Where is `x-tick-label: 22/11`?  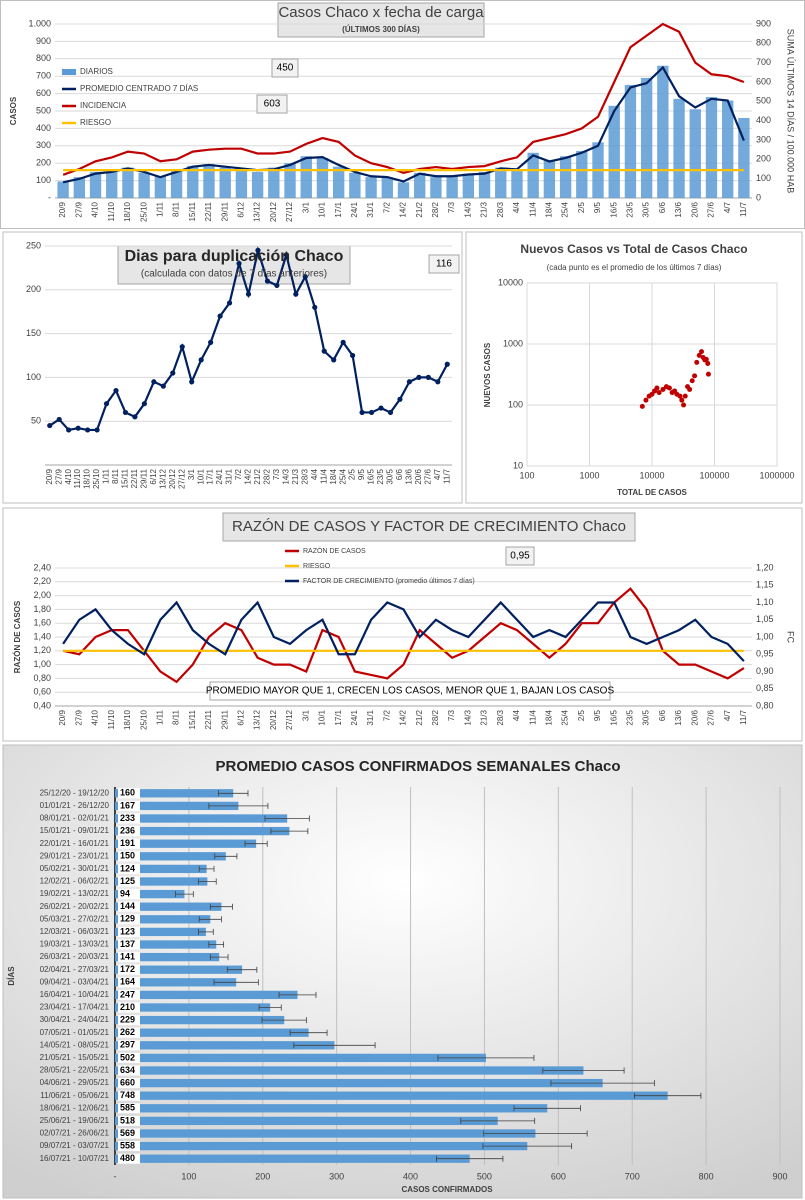 x-tick-label: 22/11 is located at coordinates (208, 211).